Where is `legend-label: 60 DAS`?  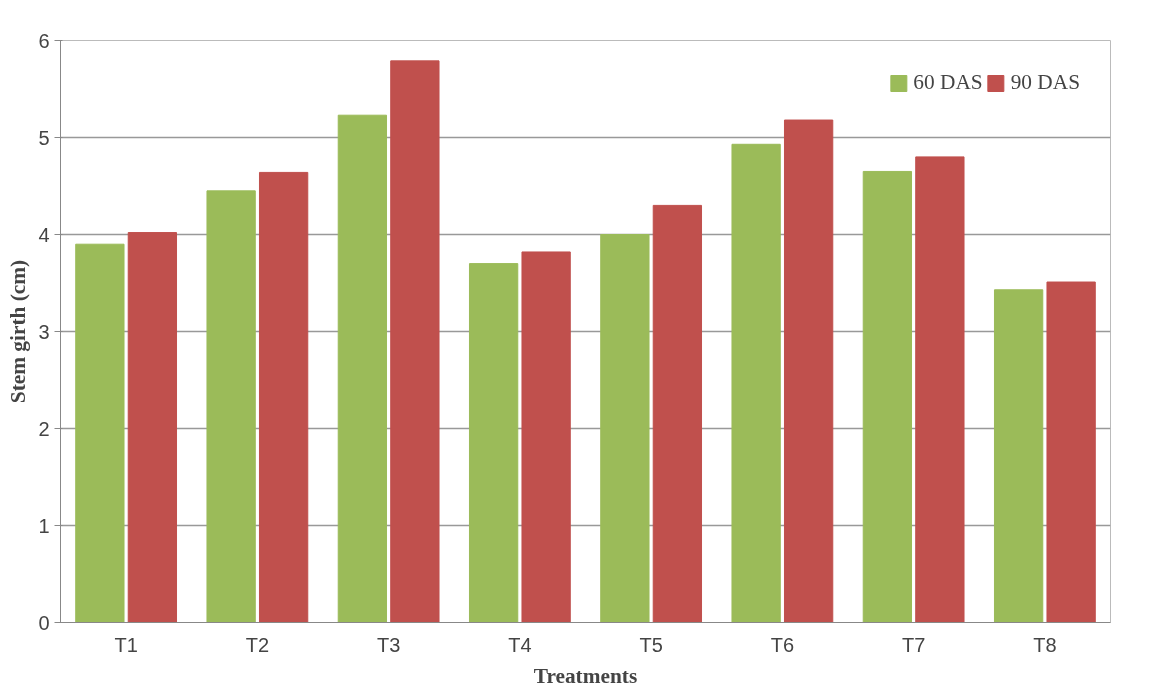 legend-label: 60 DAS is located at coordinates (948, 82).